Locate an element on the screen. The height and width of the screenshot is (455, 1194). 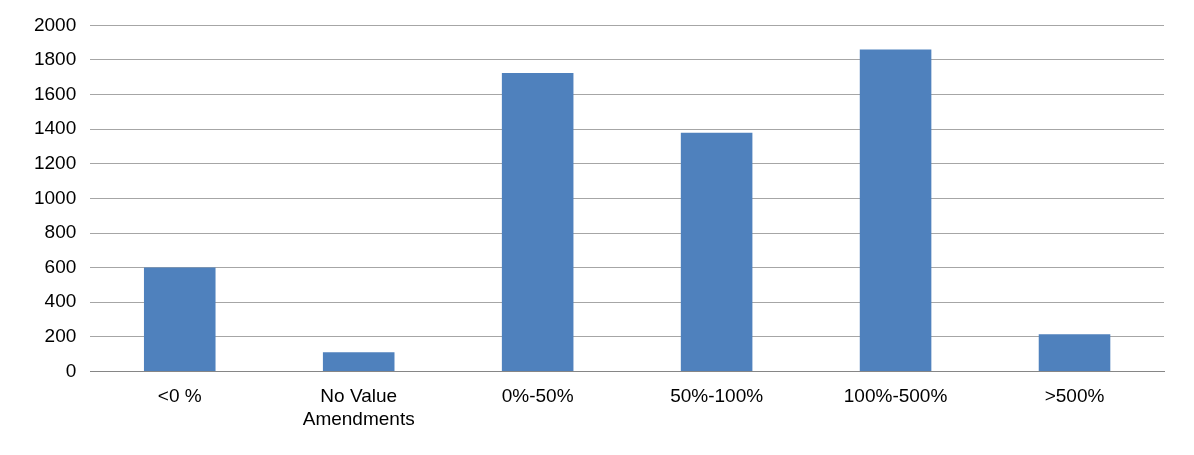
y-tick-label: 200 is located at coordinates (60, 336).